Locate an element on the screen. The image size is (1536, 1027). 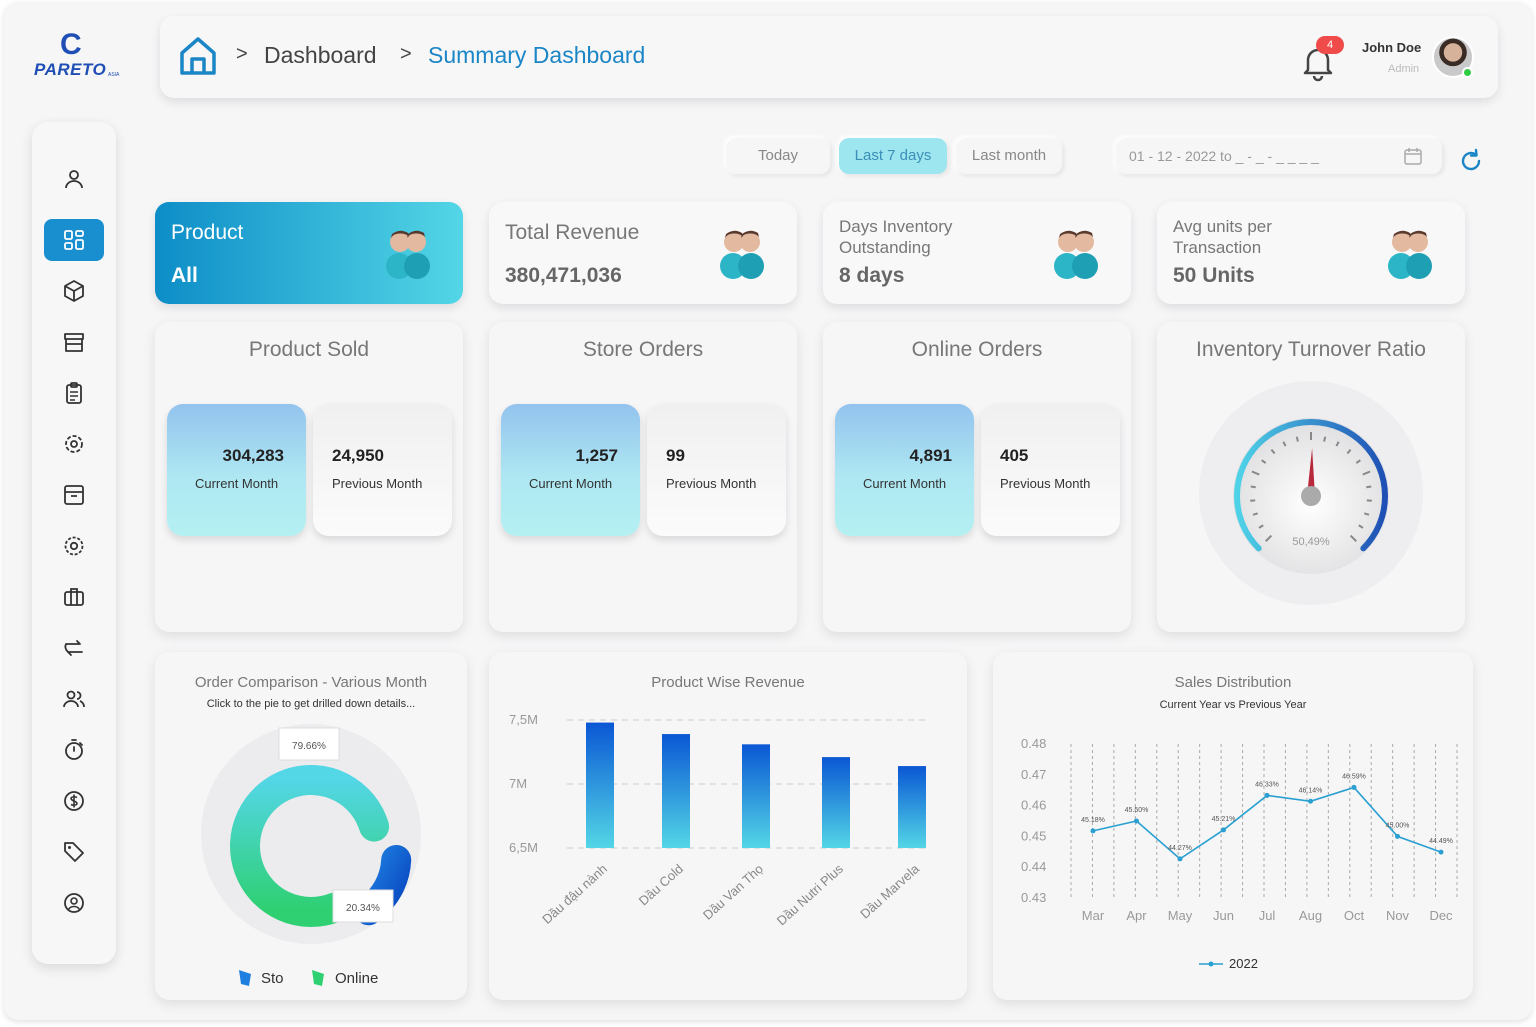
home-icon is located at coordinates (198, 56).